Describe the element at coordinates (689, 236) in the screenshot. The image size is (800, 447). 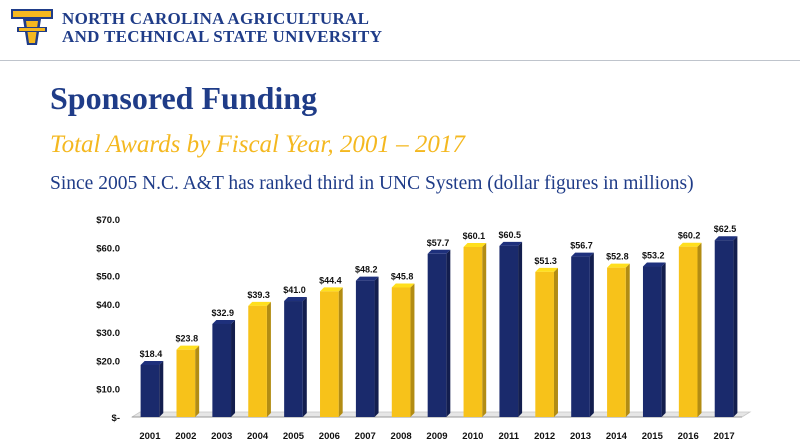
I see `data-label: $60.2` at that location.